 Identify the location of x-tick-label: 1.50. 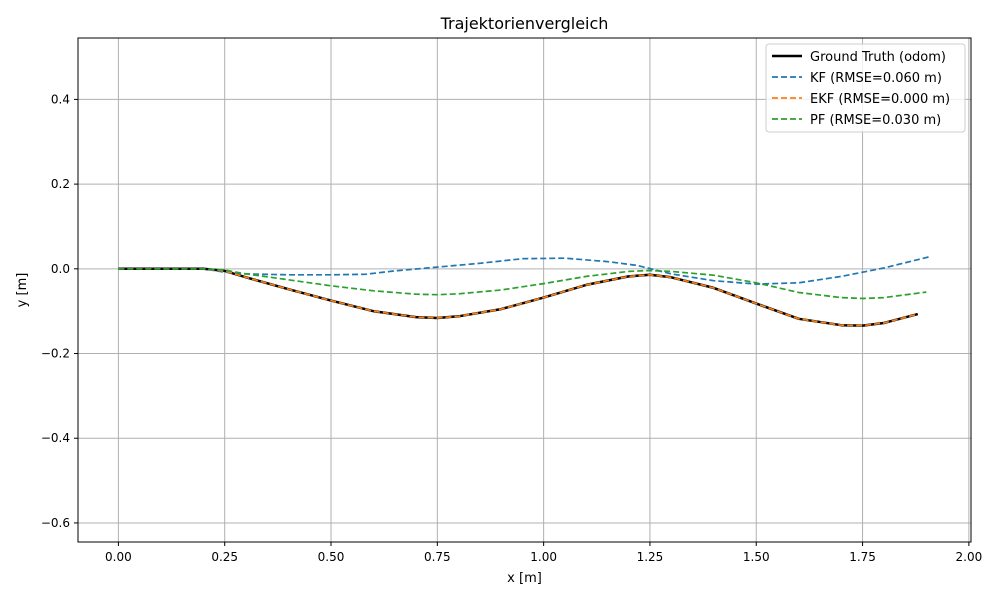
(756, 557).